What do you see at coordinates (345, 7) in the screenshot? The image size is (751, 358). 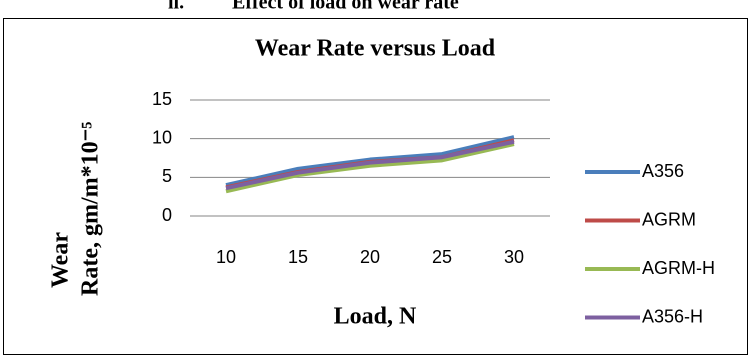 I see `heading-text: Effect of load on wear rate` at bounding box center [345, 7].